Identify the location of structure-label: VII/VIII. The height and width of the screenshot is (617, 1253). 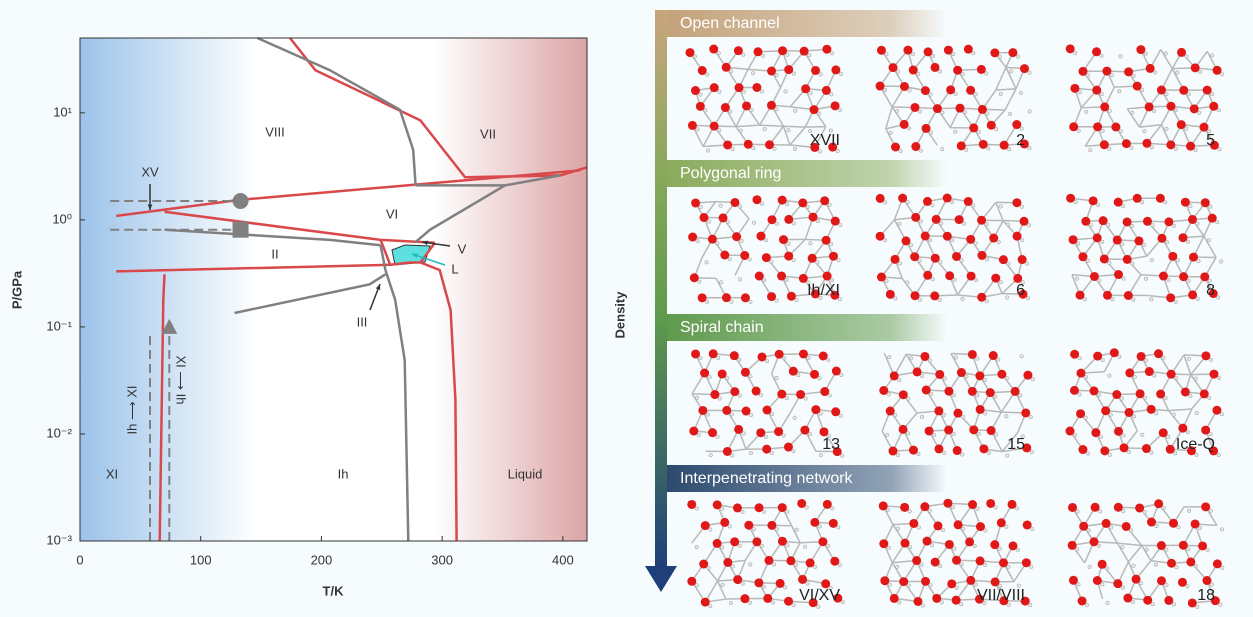
(1001, 595).